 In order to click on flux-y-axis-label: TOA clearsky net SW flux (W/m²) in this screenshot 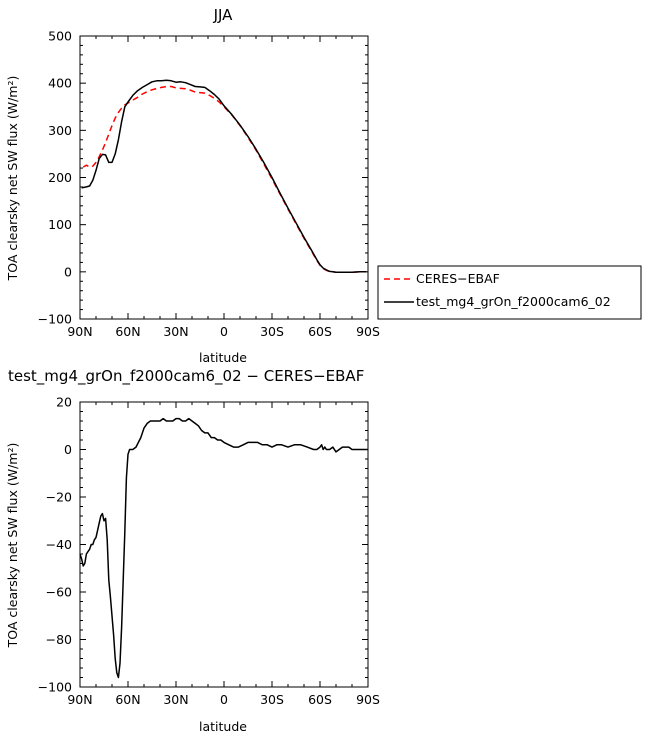, I will do `click(12, 179)`.